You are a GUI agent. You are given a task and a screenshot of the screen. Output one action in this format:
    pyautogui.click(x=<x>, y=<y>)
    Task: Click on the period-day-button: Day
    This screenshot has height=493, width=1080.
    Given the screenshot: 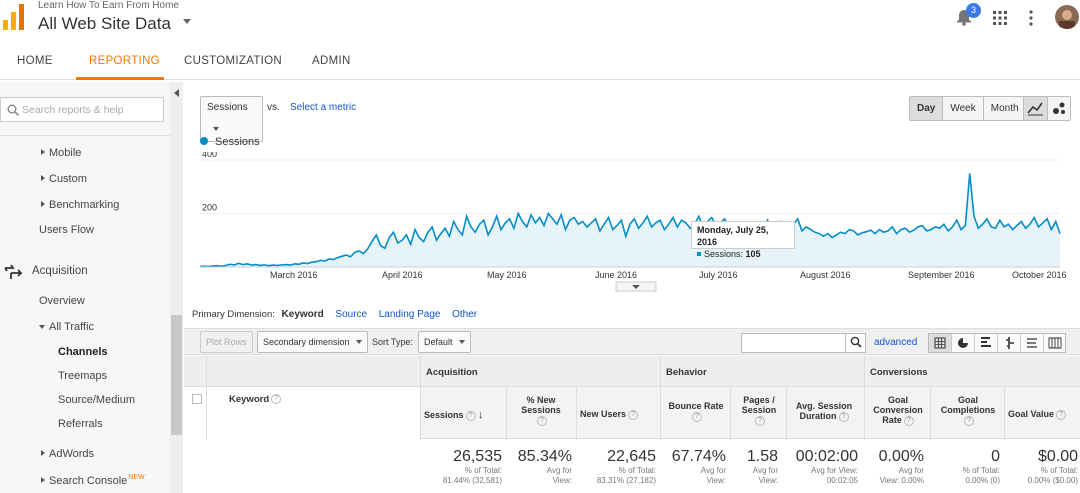 What is the action you would take?
    pyautogui.click(x=927, y=108)
    